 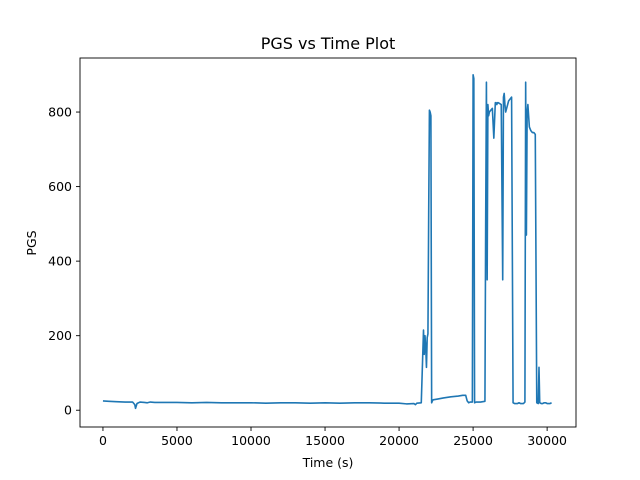 I want to click on y-tick-label: 200, so click(x=60, y=335).